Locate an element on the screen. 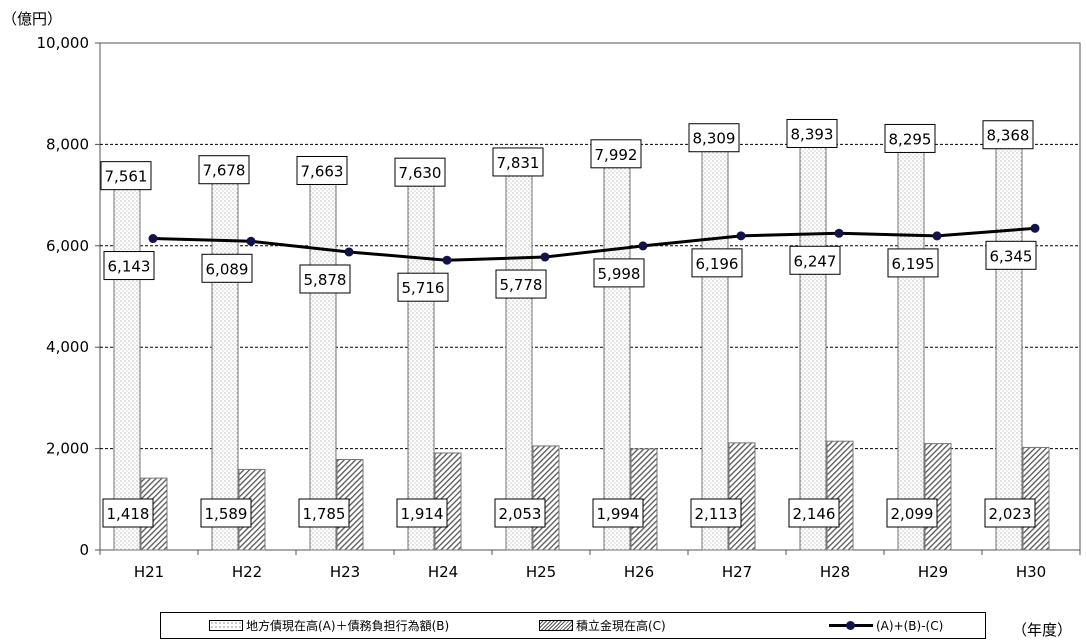 The width and height of the screenshot is (1086, 641). legend-item-debt: 地方債現在高(A)＋債務負担行為額(B) is located at coordinates (329, 625).